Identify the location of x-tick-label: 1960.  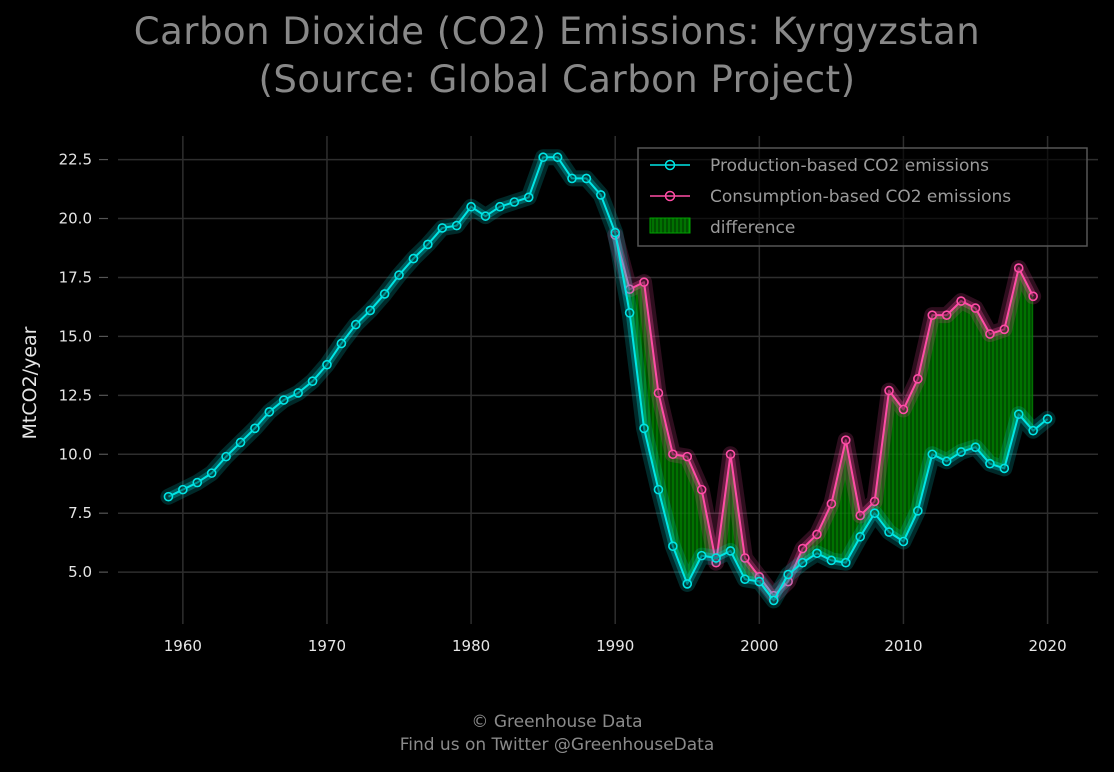
(183, 646).